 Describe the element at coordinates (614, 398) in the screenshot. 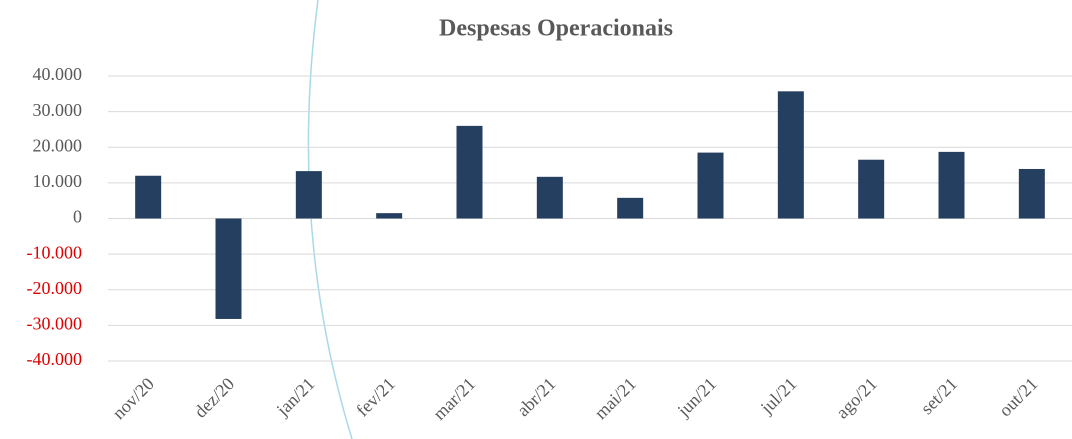

I see `x-tick-label: mai/21` at that location.